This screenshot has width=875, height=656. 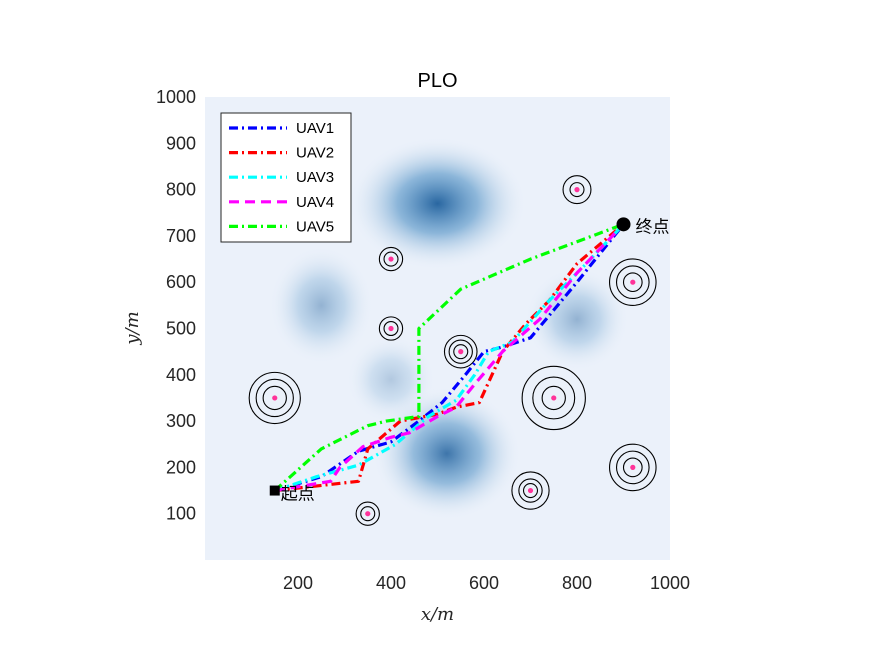 I want to click on legend-label: UAV3, so click(x=315, y=177).